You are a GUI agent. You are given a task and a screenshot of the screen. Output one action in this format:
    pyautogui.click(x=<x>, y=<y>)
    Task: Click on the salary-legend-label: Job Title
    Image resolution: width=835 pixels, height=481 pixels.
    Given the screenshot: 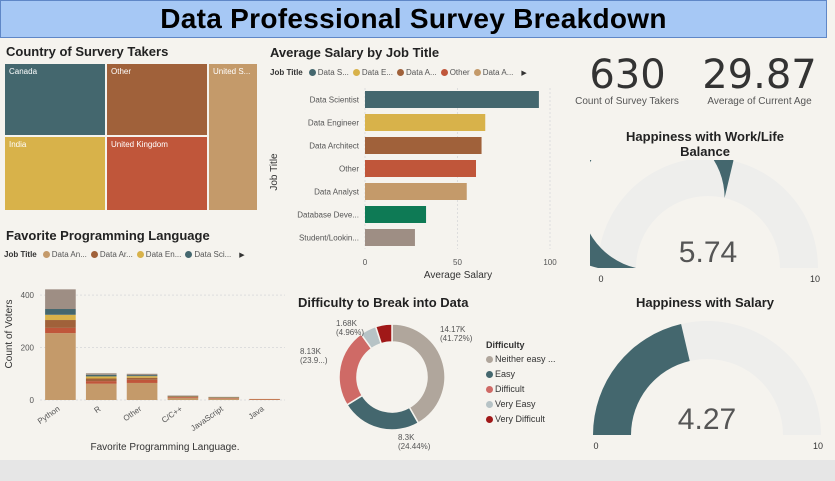 What is the action you would take?
    pyautogui.click(x=286, y=72)
    